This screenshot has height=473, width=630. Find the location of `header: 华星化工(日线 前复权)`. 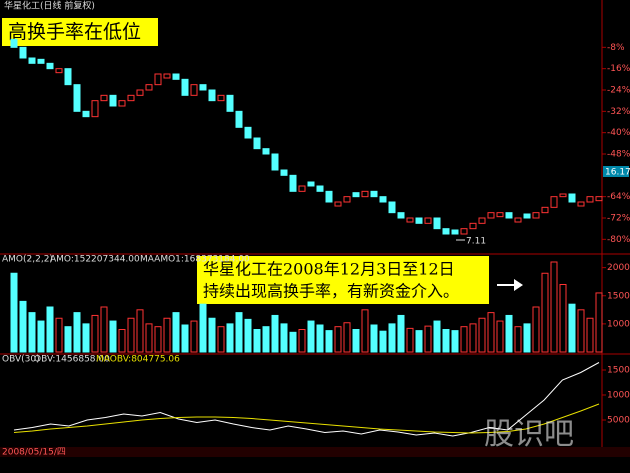

header: 华星化工(日线 前复权) is located at coordinates (49, 6).